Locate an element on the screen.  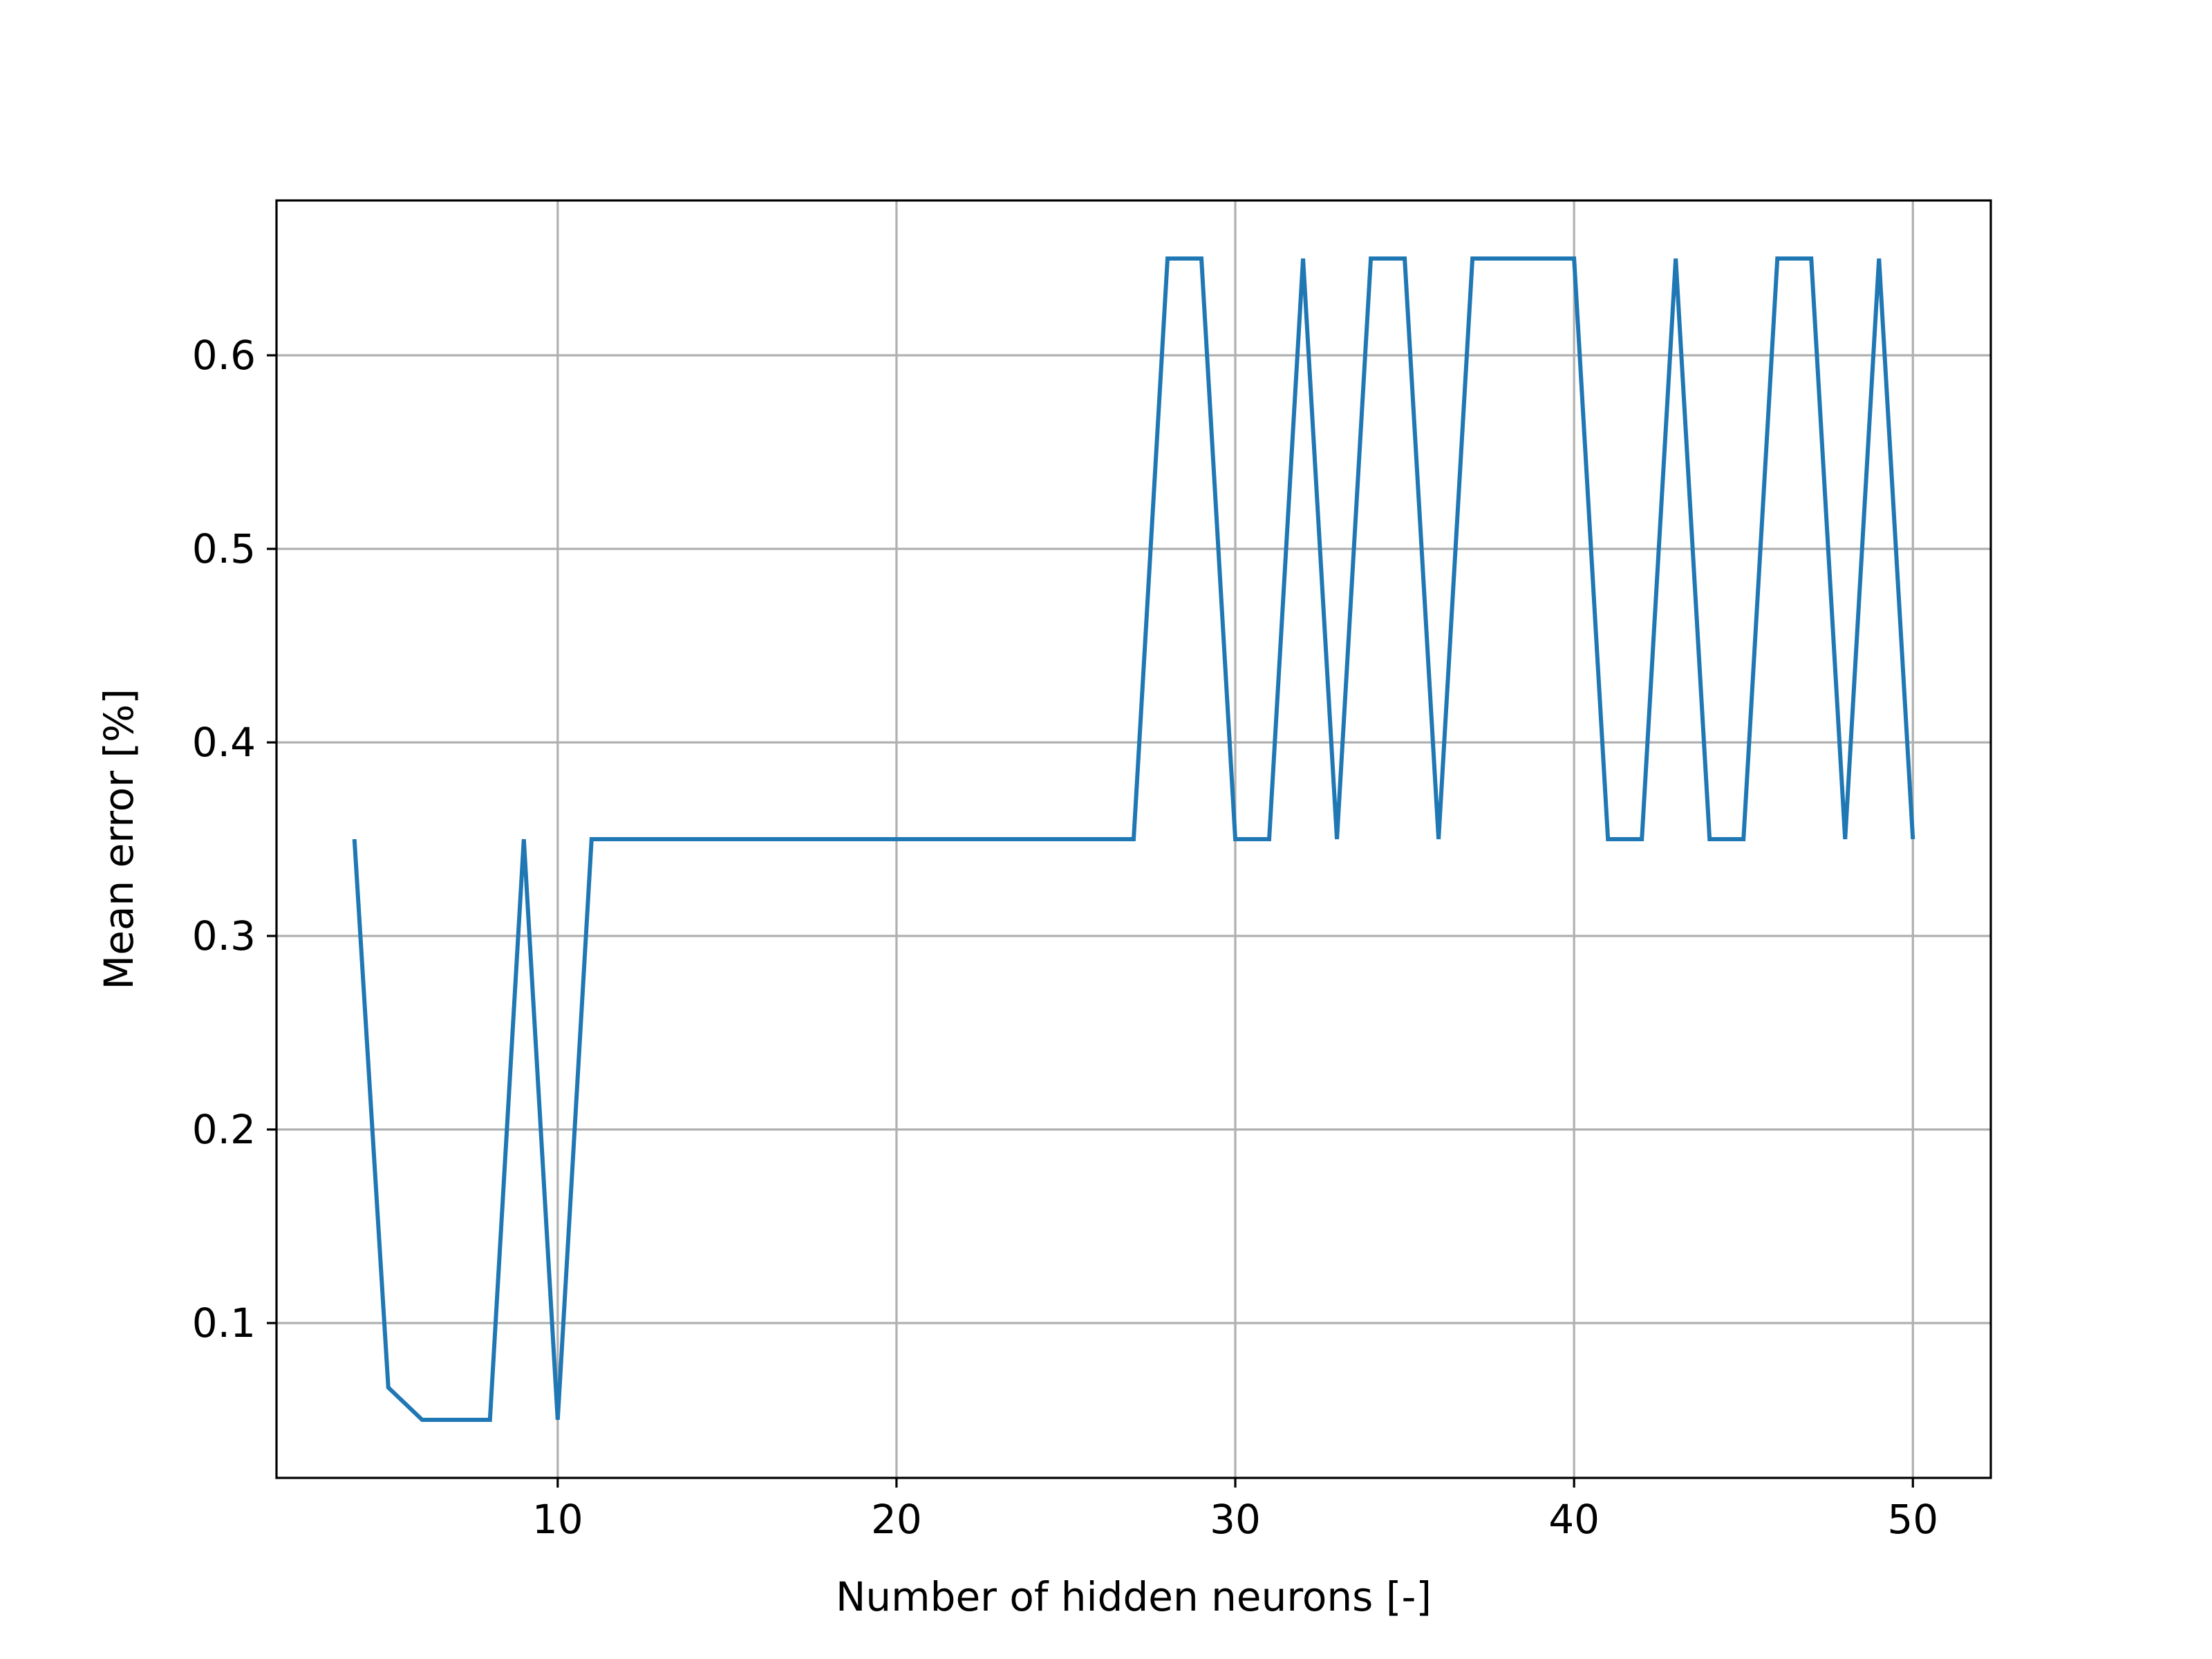
y-tick-label: 0.6 is located at coordinates (224, 356).